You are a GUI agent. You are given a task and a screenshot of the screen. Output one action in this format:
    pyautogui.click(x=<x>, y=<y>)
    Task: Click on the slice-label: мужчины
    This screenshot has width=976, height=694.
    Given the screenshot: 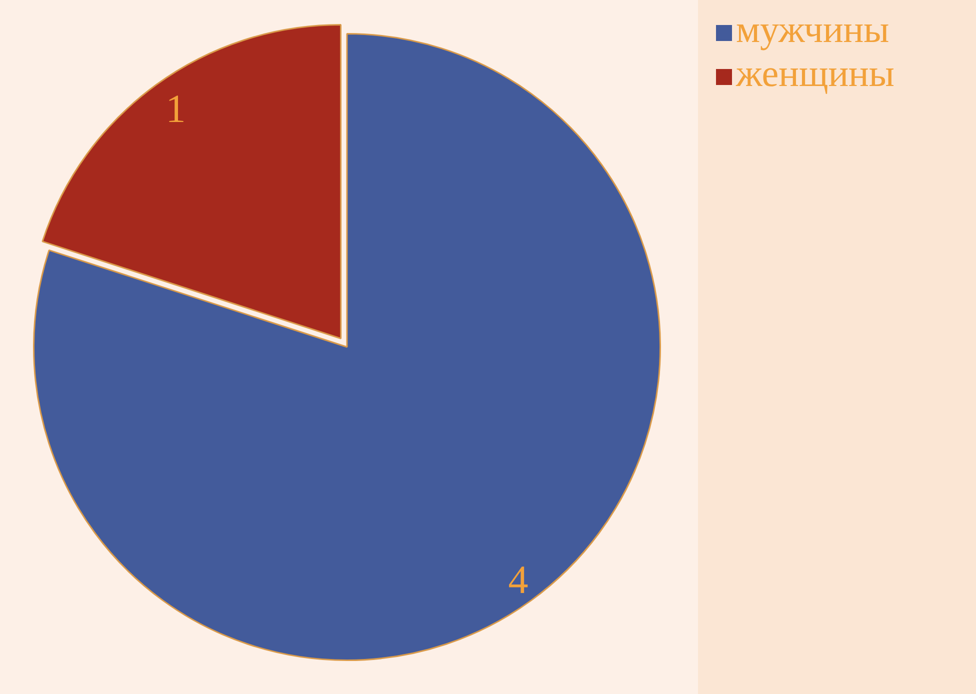 What is the action you would take?
    pyautogui.click(x=812, y=30)
    